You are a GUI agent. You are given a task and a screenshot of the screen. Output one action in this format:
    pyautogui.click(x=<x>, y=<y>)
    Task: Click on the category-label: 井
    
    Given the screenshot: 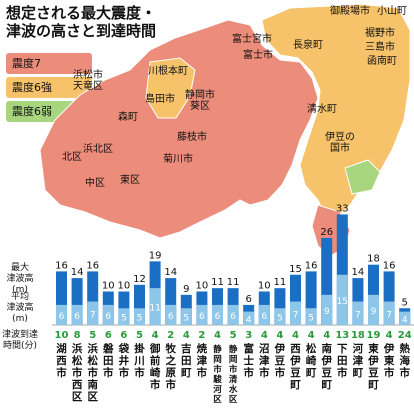 What is the action you would take?
    pyautogui.click(x=124, y=360)
    